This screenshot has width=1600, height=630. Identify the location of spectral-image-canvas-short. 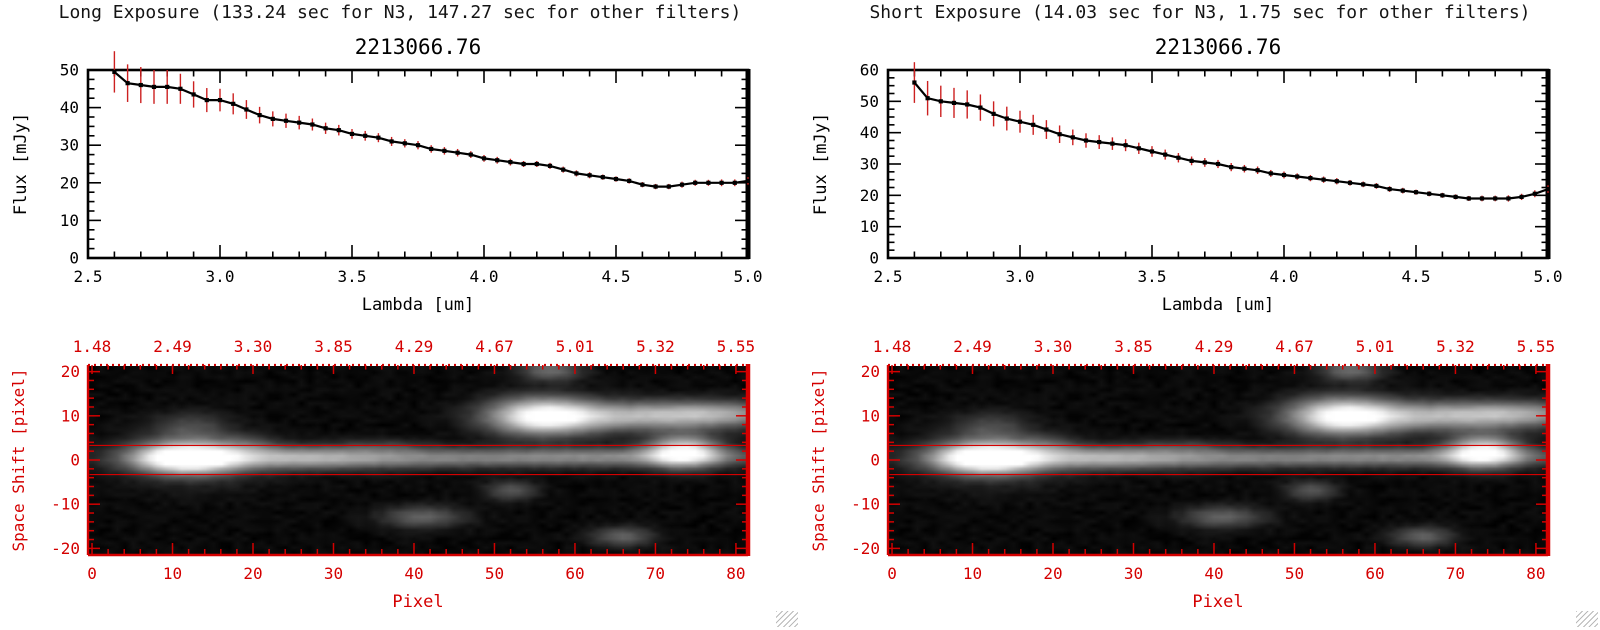
(1218, 460).